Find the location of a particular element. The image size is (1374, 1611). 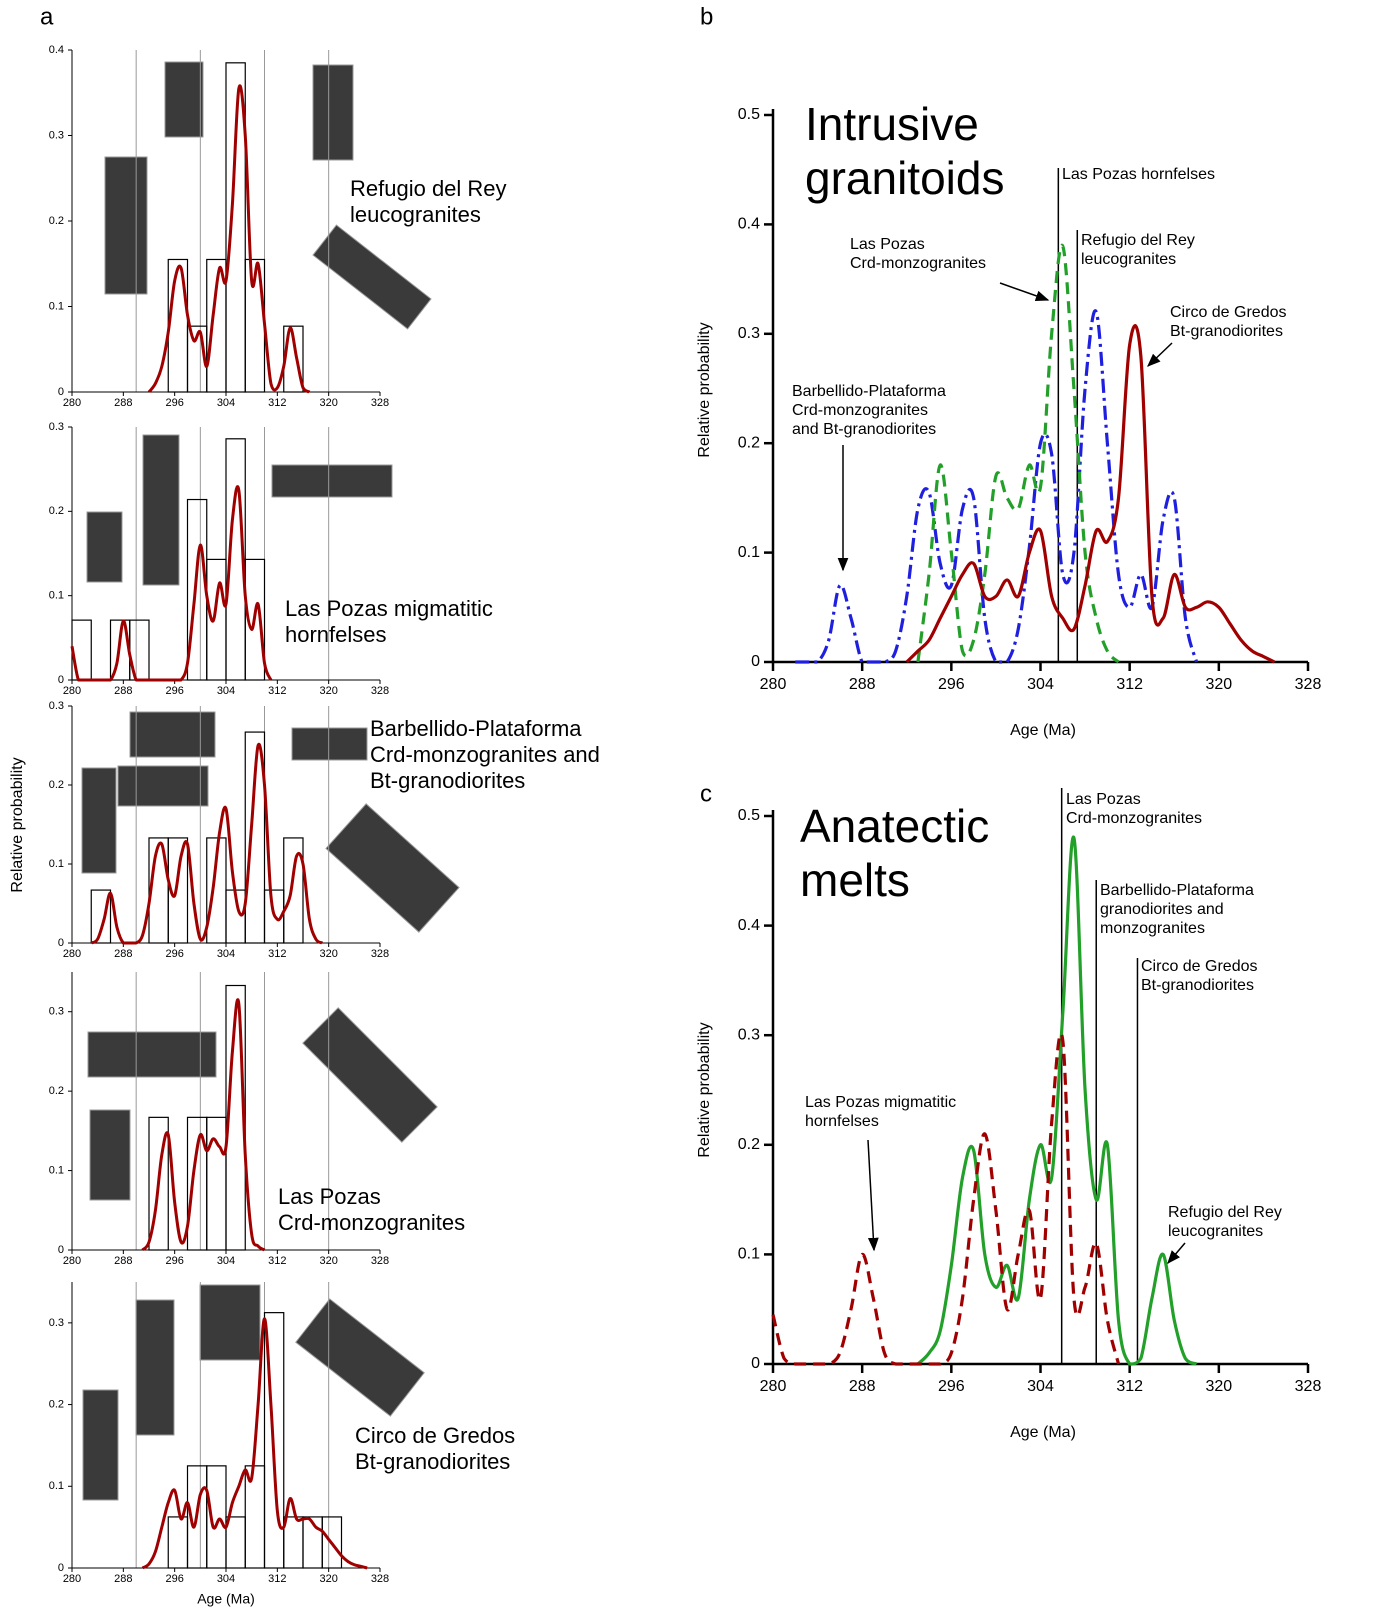

y-tick-label: 0.5 is located at coordinates (749, 815).